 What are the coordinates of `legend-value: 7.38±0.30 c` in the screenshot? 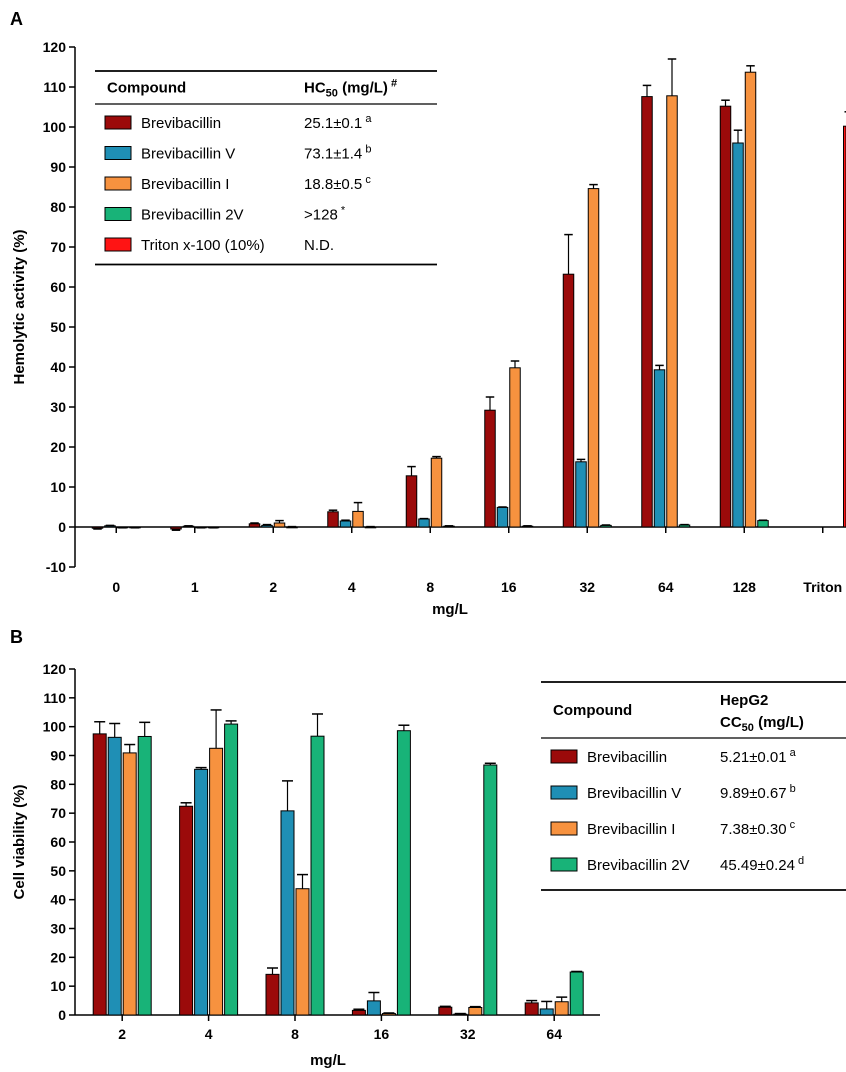 It's located at (758, 828).